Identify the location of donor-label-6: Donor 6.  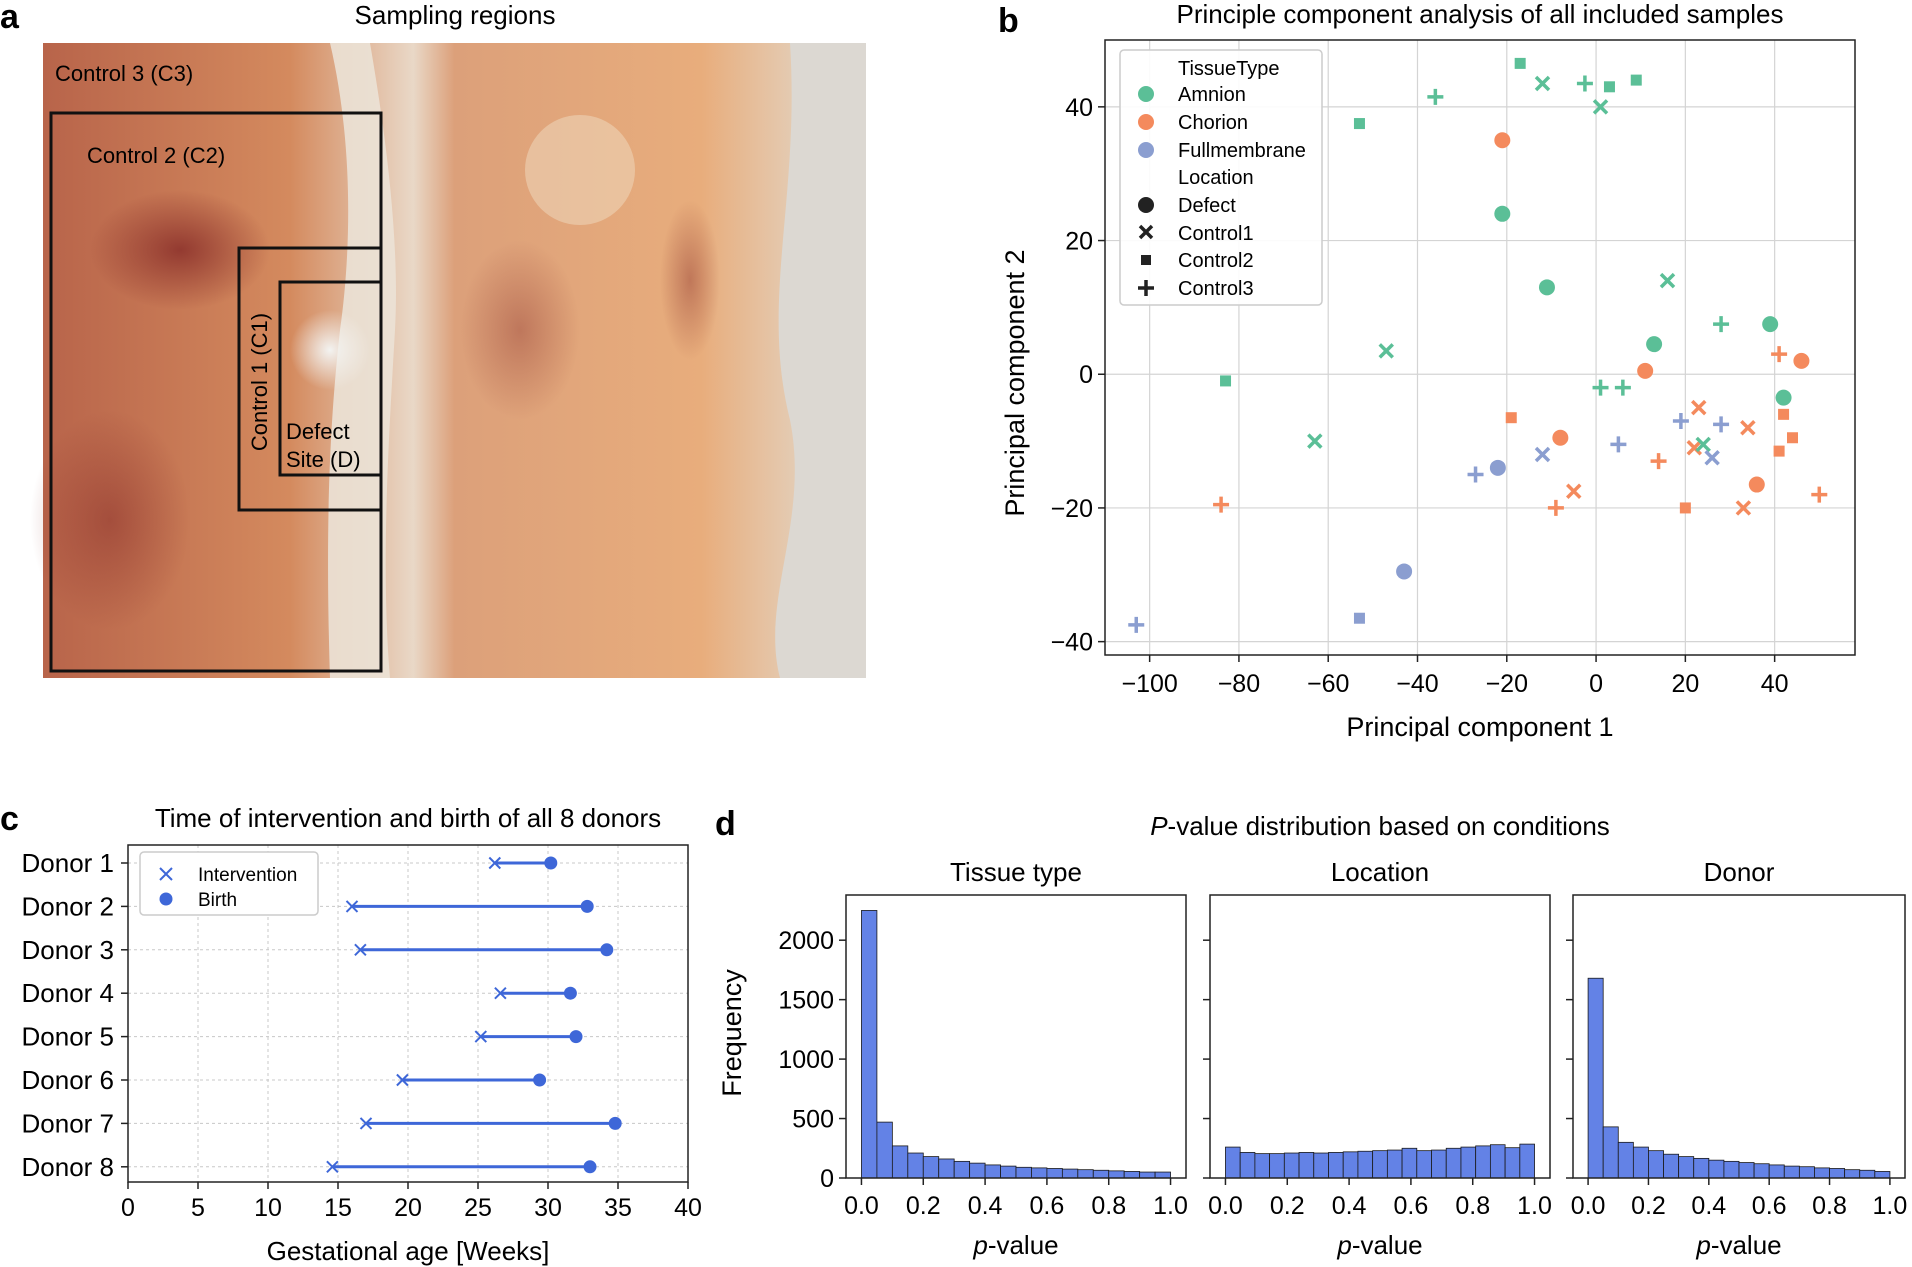
(68, 1080).